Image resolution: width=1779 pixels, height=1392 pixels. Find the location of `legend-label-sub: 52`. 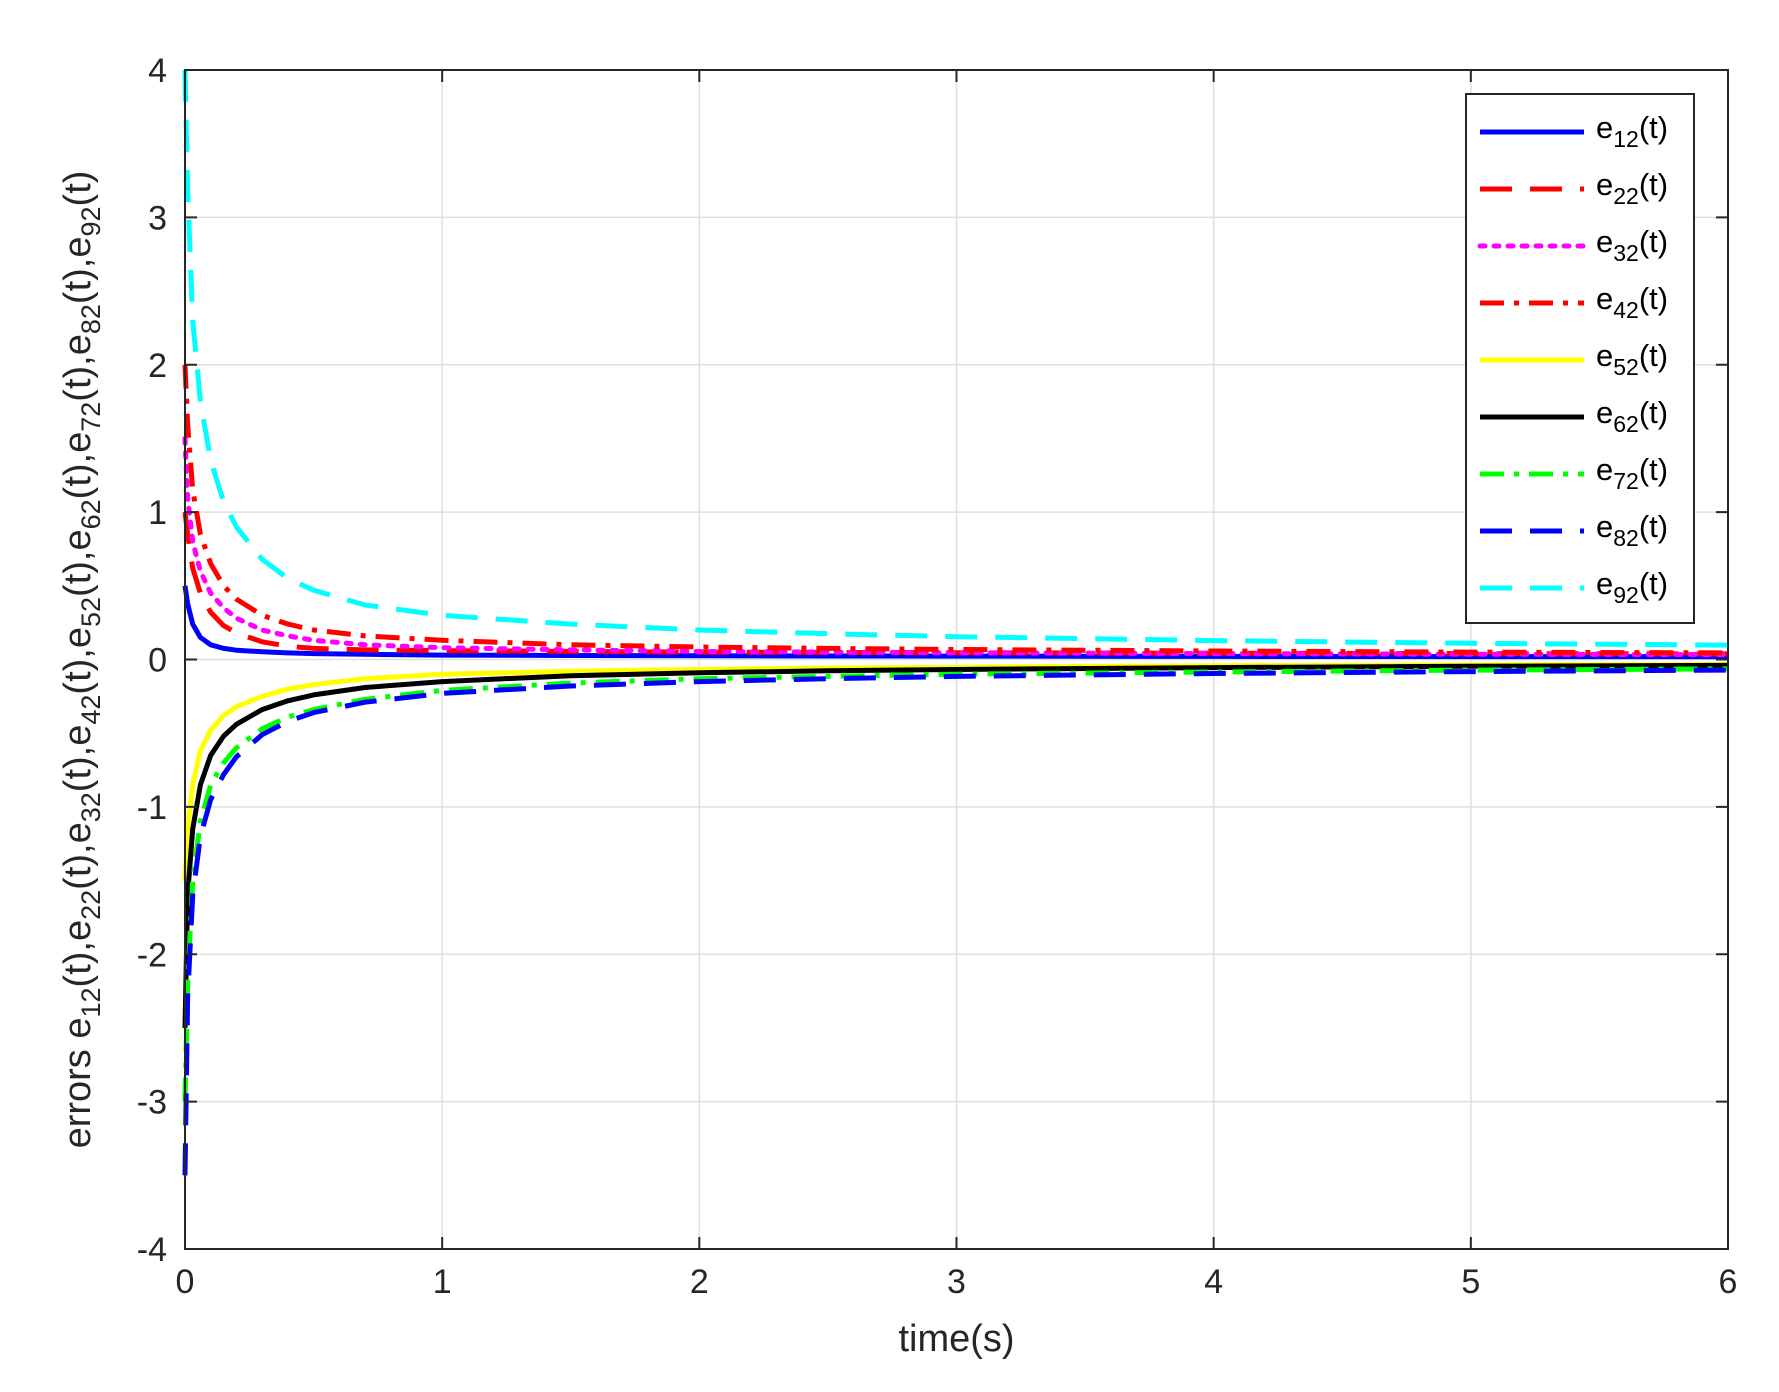

legend-label-sub: 52 is located at coordinates (1626, 367).